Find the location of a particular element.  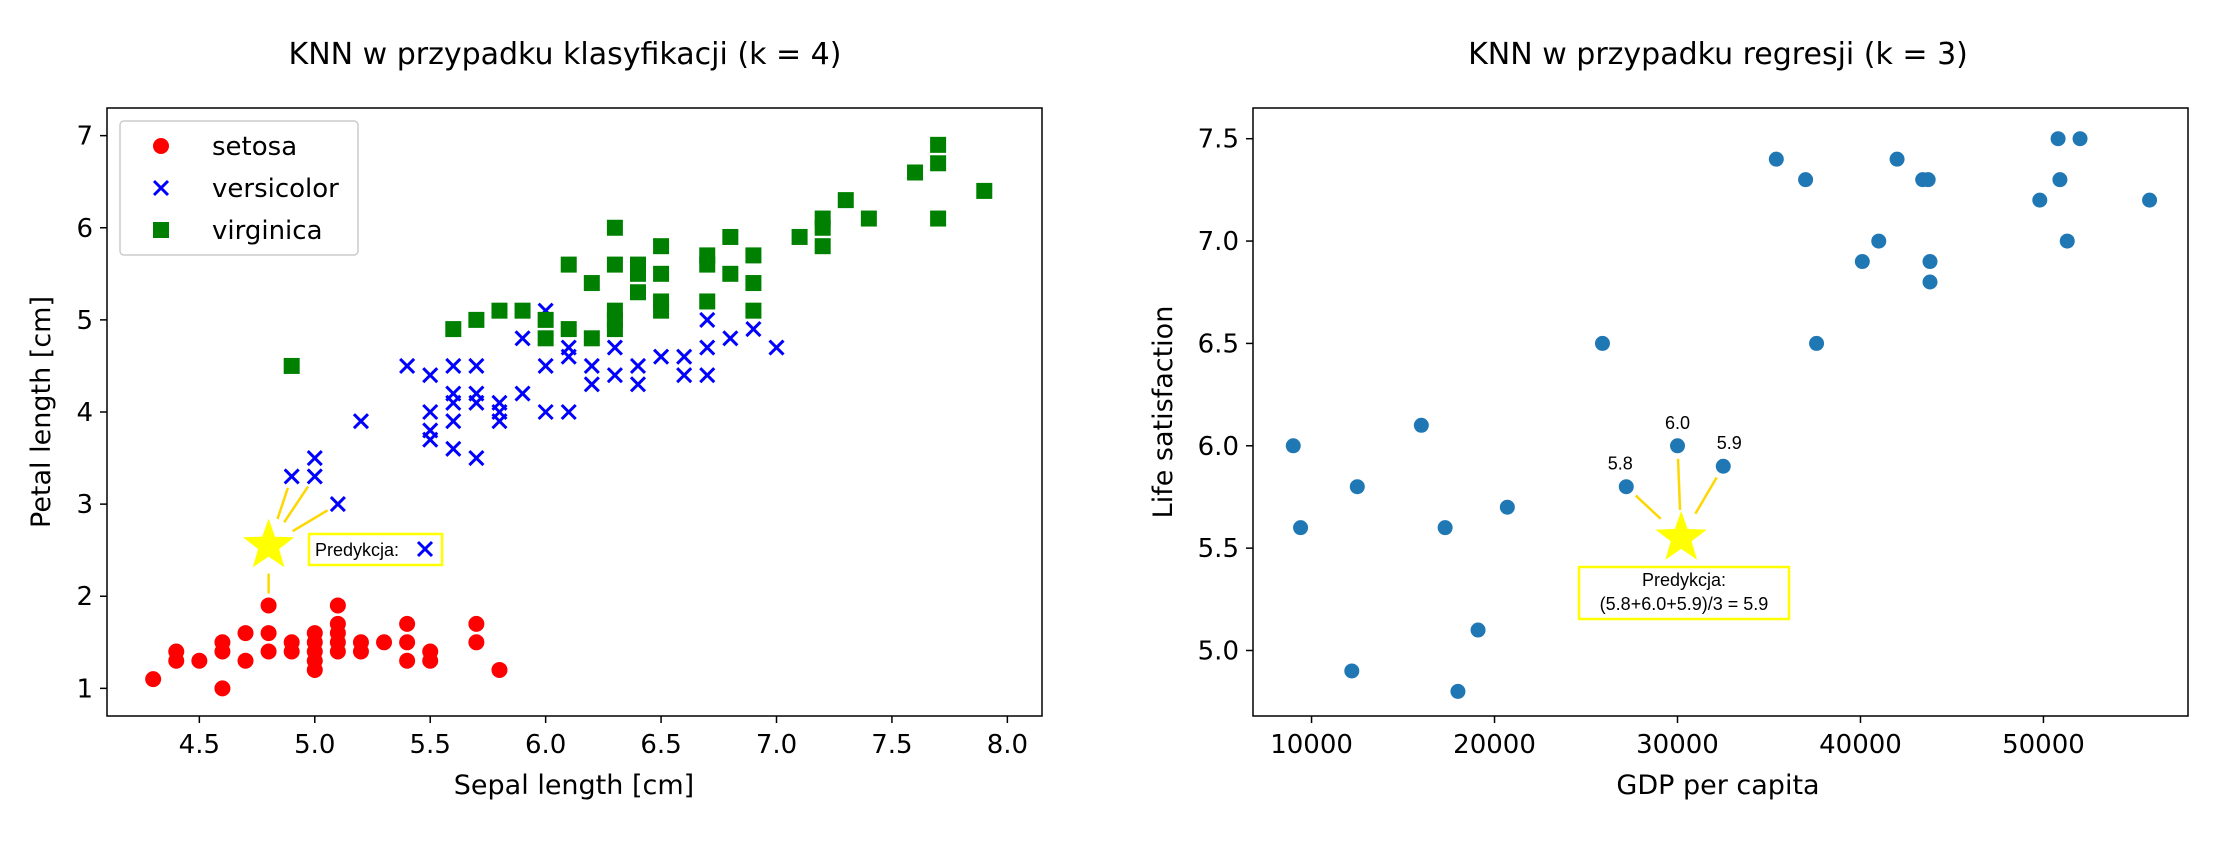

prediction-label-box is located at coordinates (375, 549).